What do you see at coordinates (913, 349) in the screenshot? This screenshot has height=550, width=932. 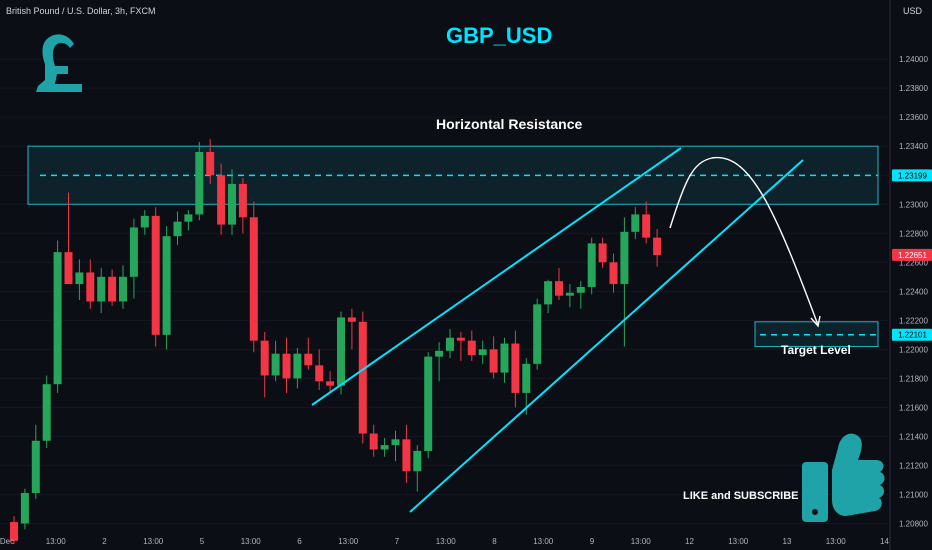 I see `y-tick-label: 1.22000` at bounding box center [913, 349].